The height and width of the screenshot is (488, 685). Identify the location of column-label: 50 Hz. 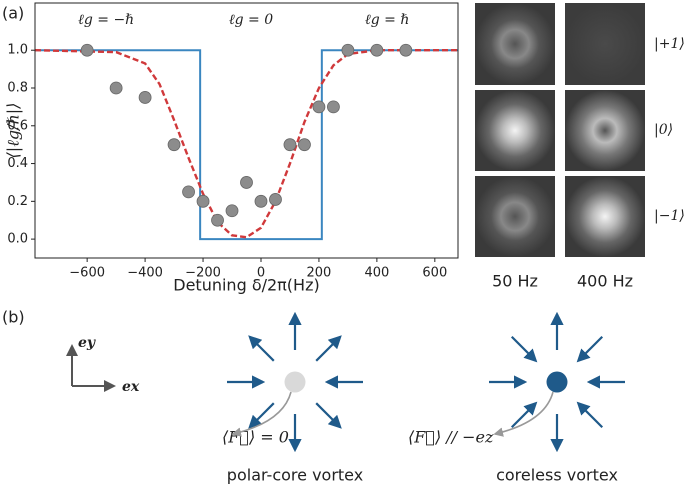
(515, 281).